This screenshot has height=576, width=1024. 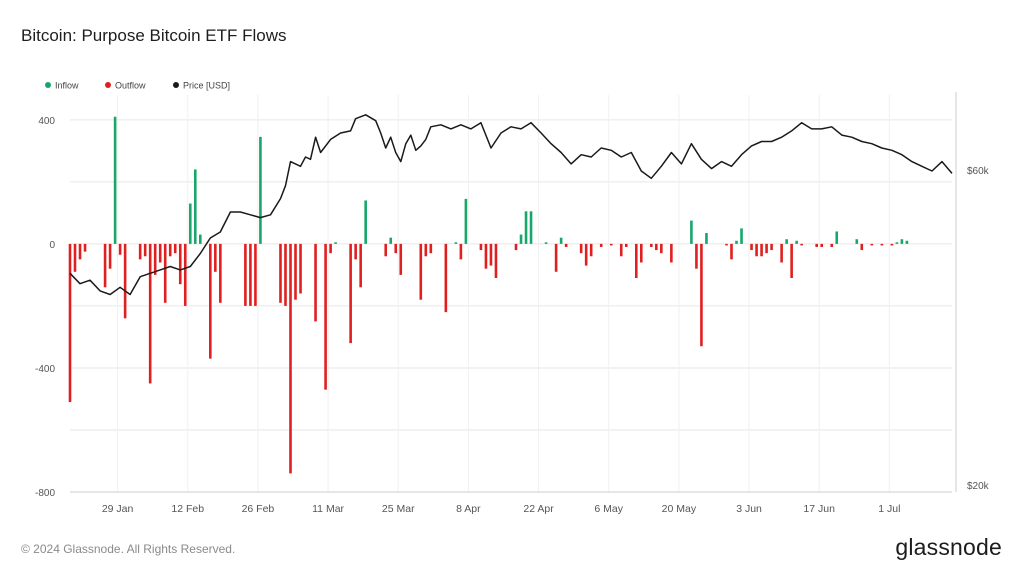 I want to click on y-left-tick-label: -800, so click(x=45, y=493).